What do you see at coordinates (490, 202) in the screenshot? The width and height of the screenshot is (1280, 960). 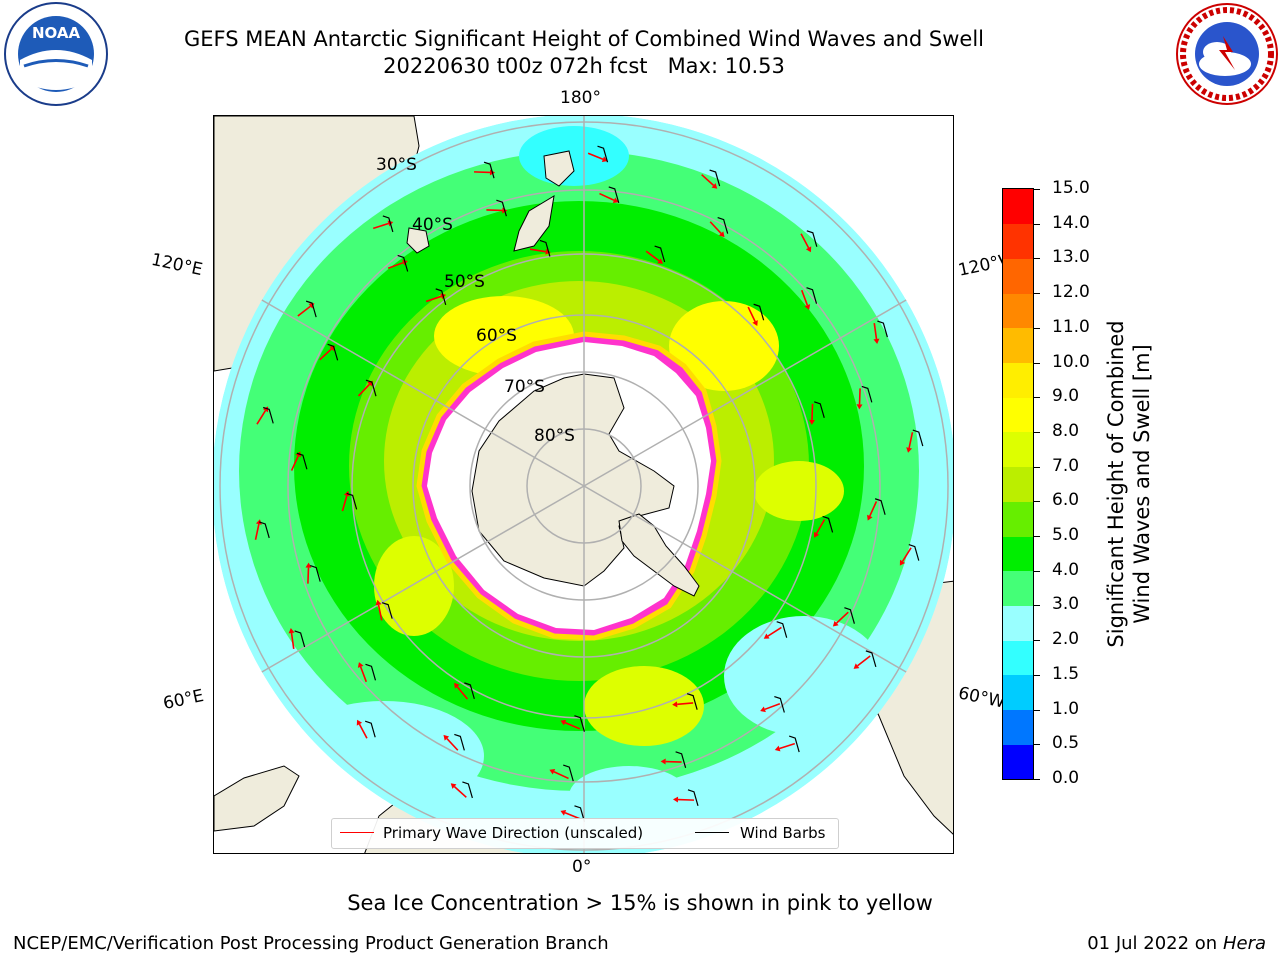 I see `foreground-land` at bounding box center [490, 202].